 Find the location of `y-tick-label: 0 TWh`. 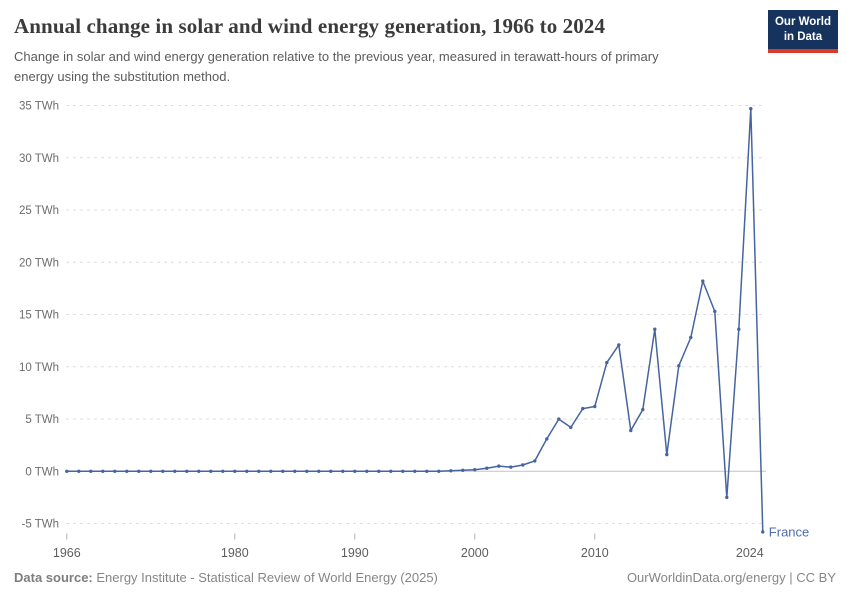

y-tick-label: 0 TWh is located at coordinates (42, 472).